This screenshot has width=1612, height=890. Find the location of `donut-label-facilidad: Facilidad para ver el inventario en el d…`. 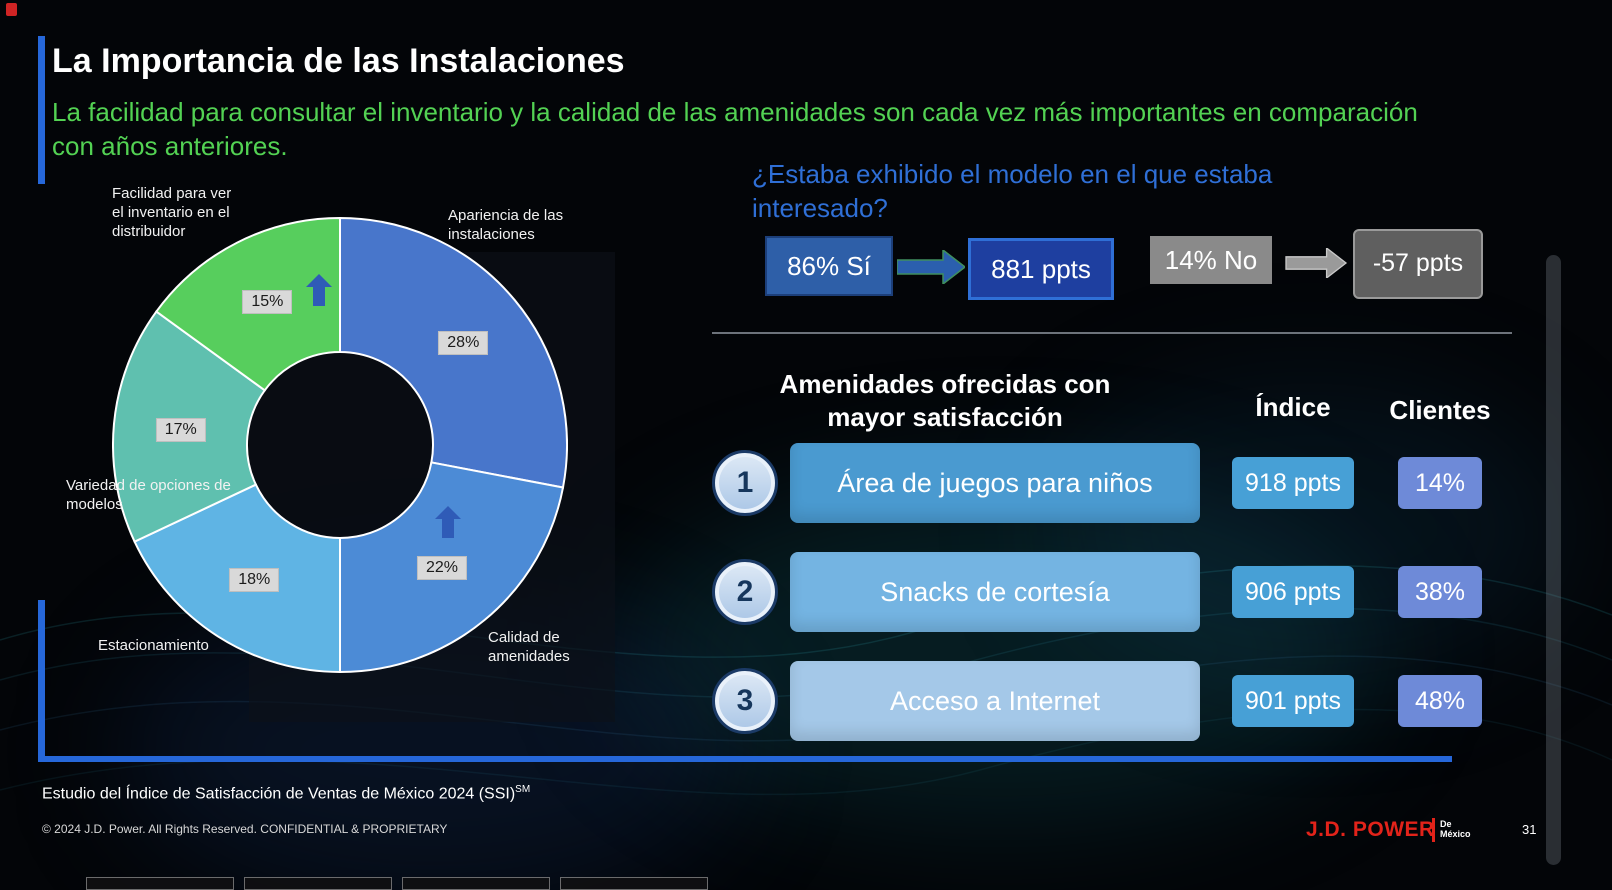

donut-label-facilidad: Facilidad para ver el inventario en el d… is located at coordinates (172, 212).